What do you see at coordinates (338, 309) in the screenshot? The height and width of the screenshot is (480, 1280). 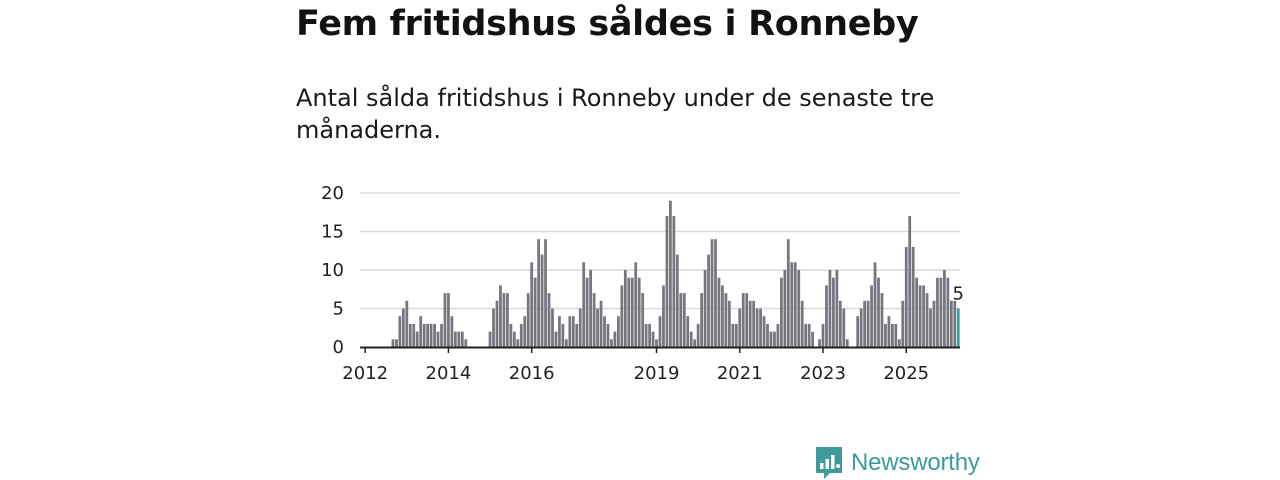 I see `y-tick-label: 5` at bounding box center [338, 309].